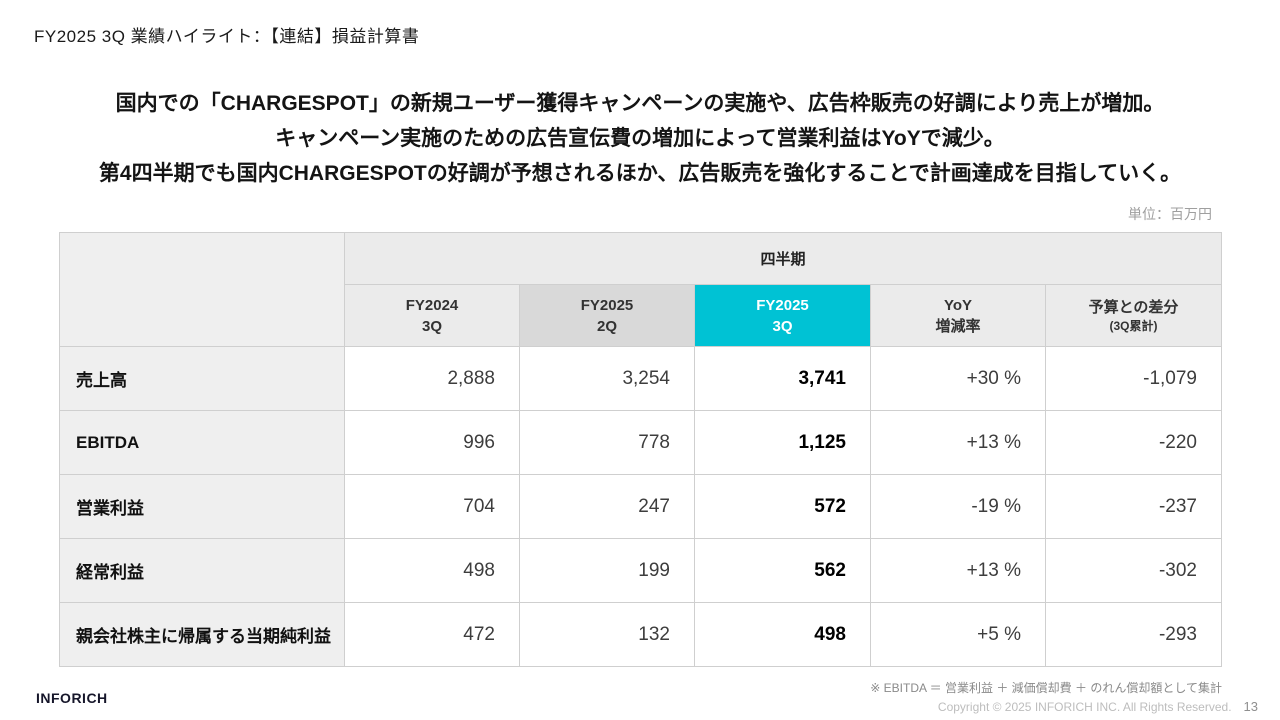 This screenshot has height=720, width=1280. What do you see at coordinates (432, 634) in the screenshot?
I see `value-cell: 472` at bounding box center [432, 634].